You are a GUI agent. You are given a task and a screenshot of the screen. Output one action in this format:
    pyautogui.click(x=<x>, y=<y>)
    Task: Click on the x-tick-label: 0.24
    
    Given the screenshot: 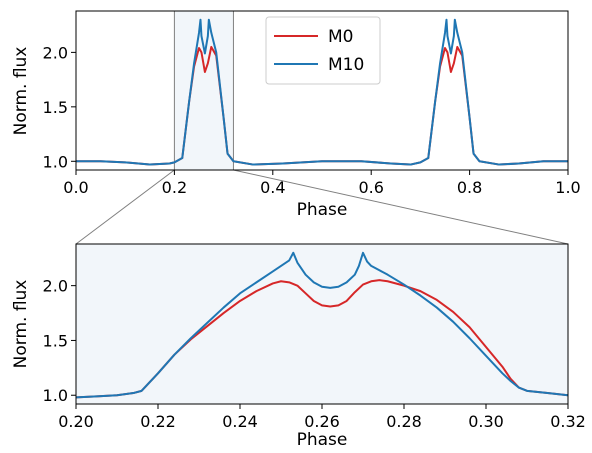 What is the action you would take?
    pyautogui.click(x=240, y=421)
    